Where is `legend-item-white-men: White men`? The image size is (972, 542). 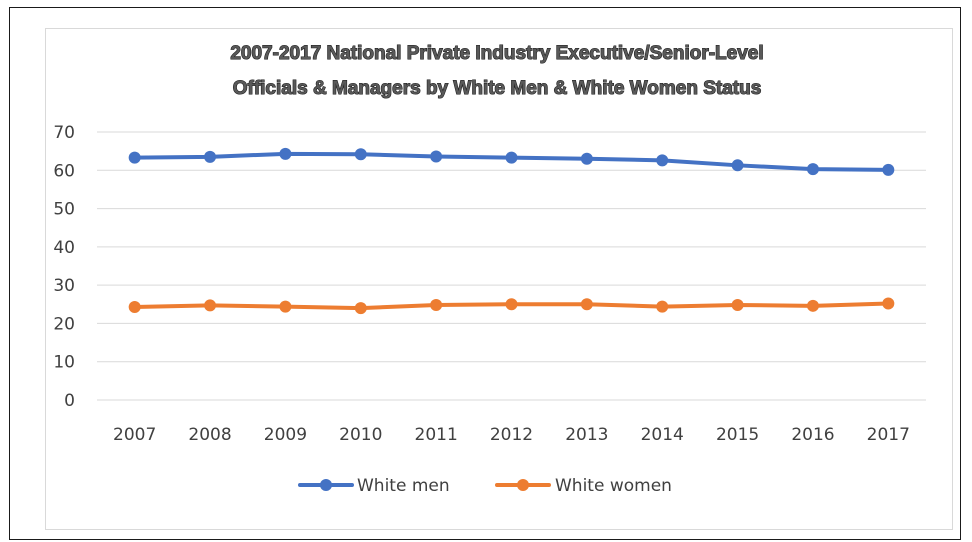 legend-item-white-men: White men is located at coordinates (374, 486).